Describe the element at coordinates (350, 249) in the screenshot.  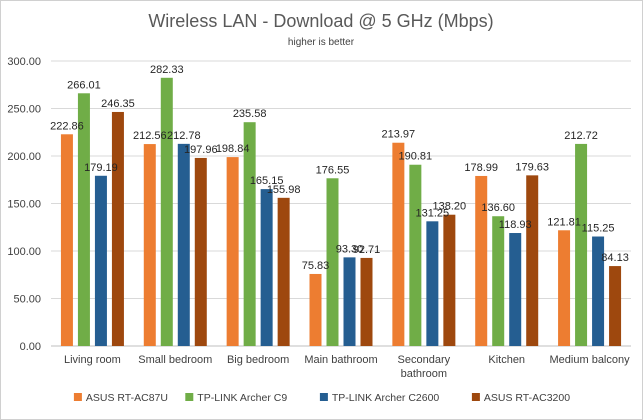
I see `data-label: 93.30` at that location.